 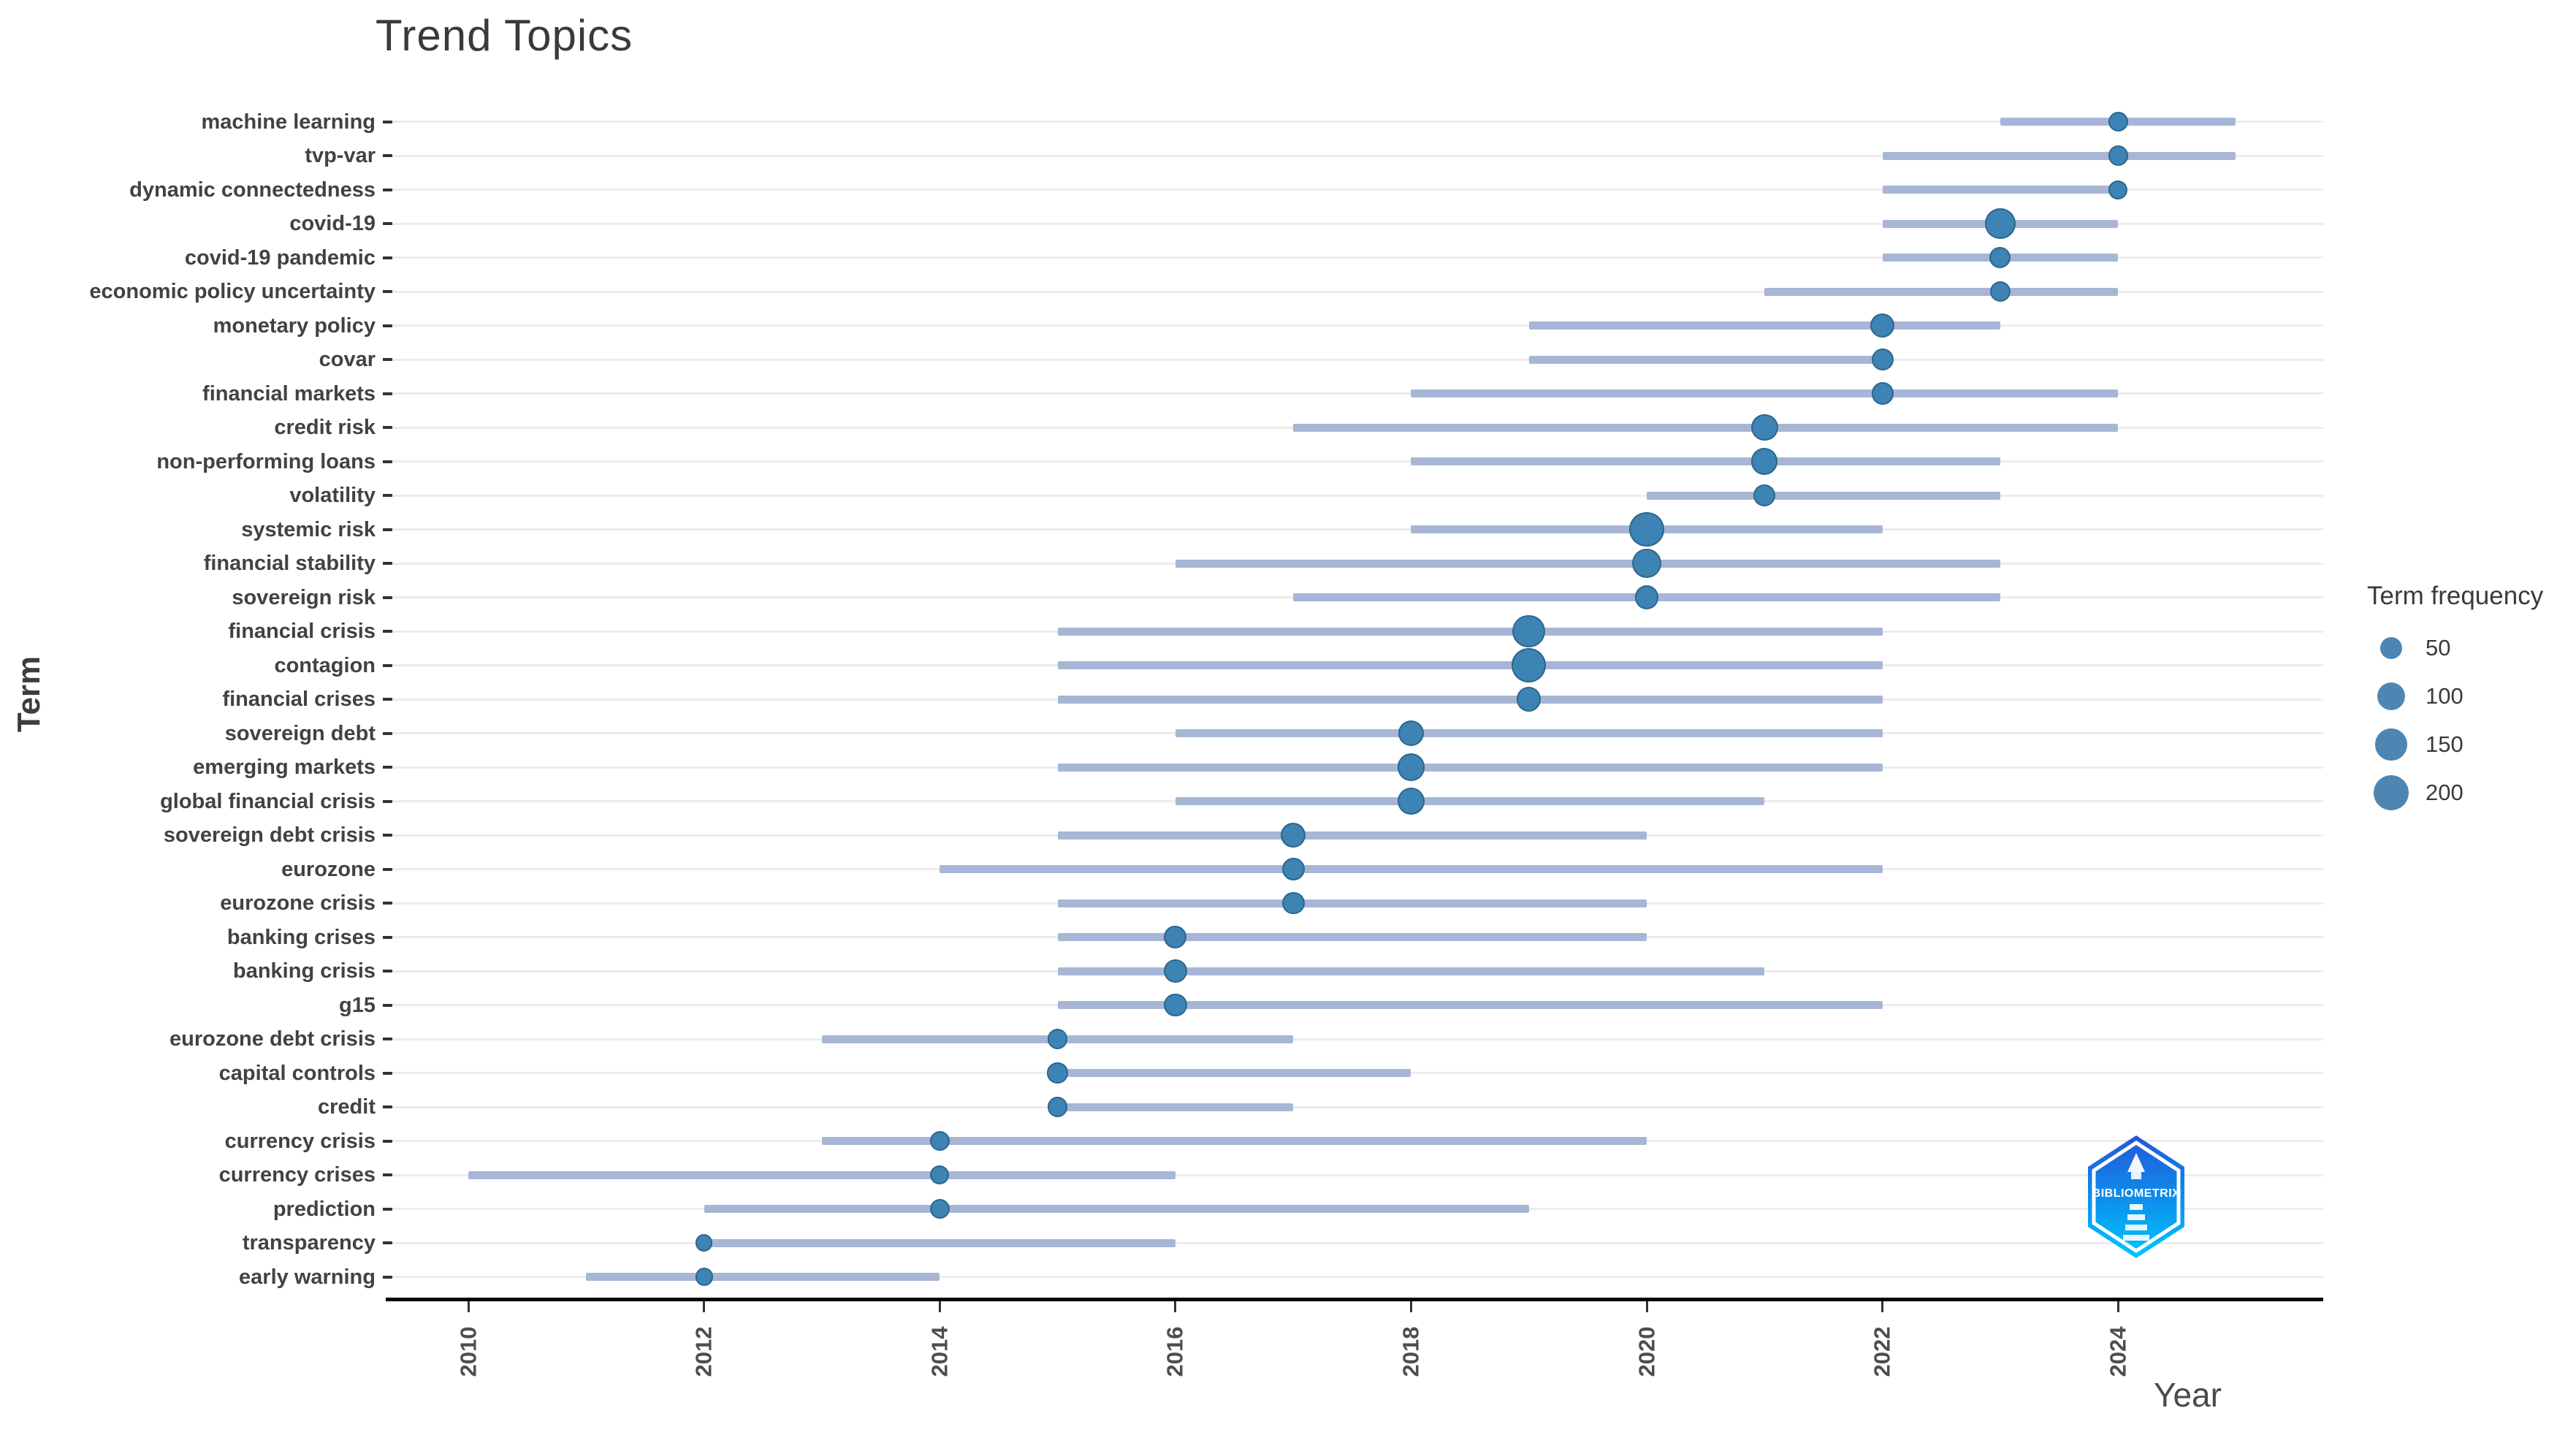 What do you see at coordinates (2455, 648) in the screenshot?
I see `legend-item: 50` at bounding box center [2455, 648].